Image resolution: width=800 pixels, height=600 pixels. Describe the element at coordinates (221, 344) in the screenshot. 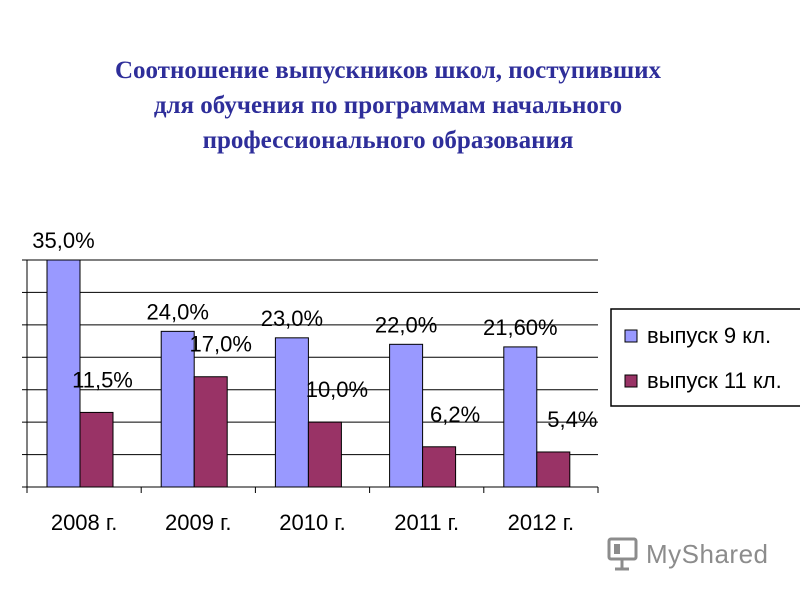

I see `data-label: 17,0%` at that location.